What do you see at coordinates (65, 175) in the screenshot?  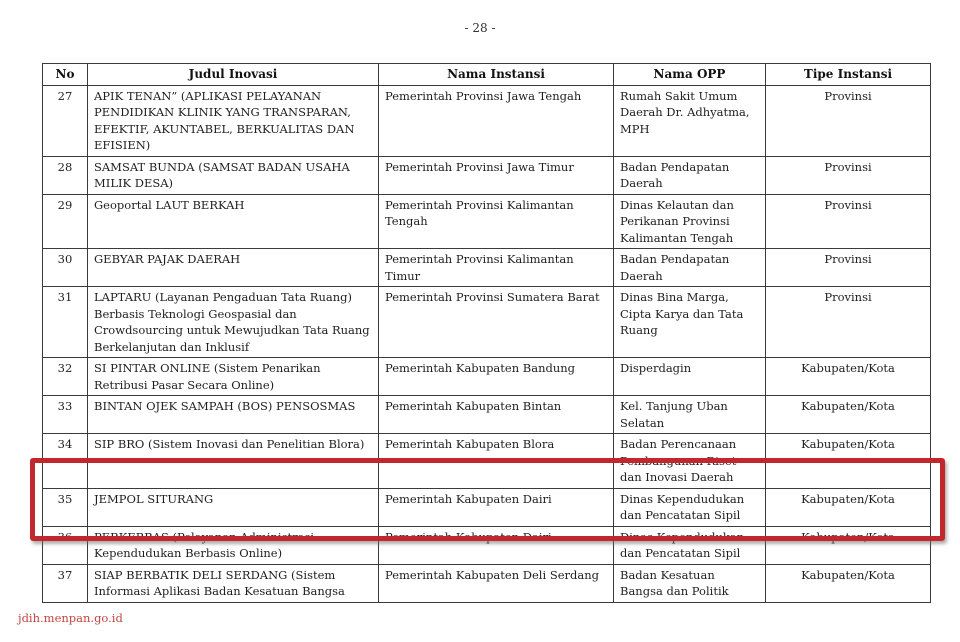 I see `cell-no: 28` at bounding box center [65, 175].